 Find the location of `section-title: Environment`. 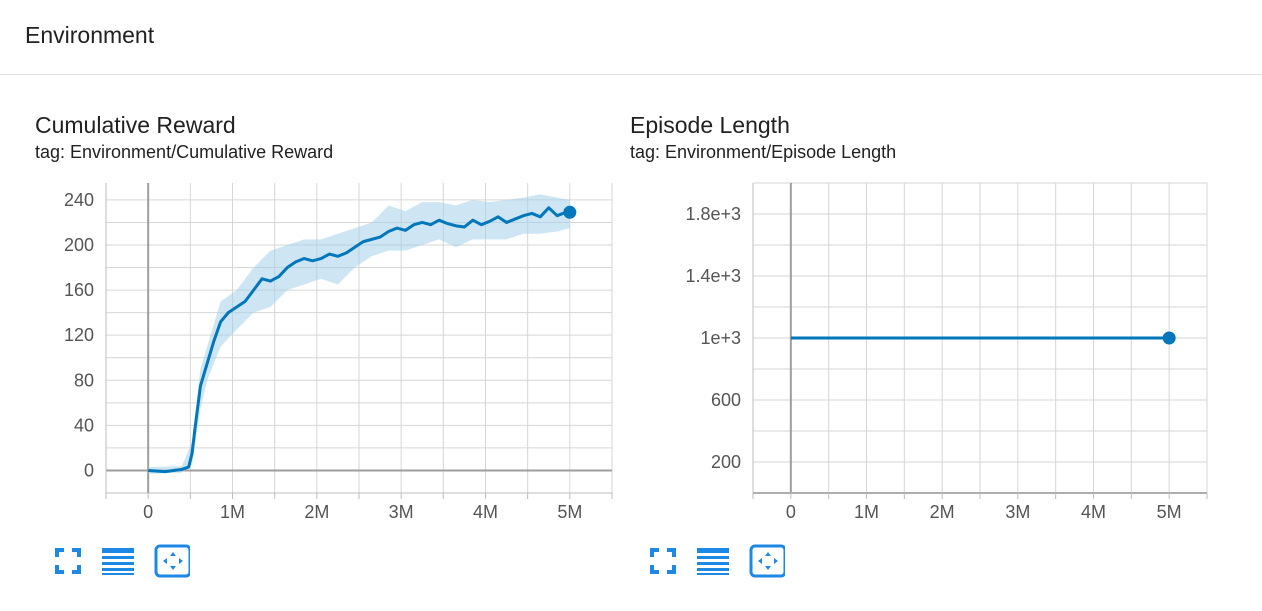

section-title: Environment is located at coordinates (90, 35).